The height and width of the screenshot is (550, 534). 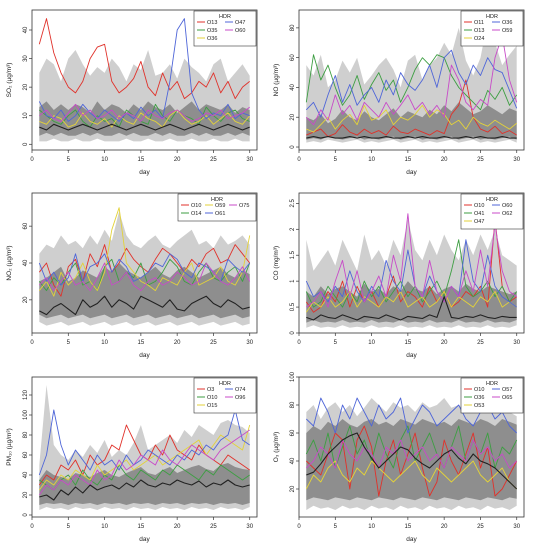 What do you see at coordinates (220, 206) in the screenshot?
I see `legend-entry-o59: O59` at bounding box center [220, 206].